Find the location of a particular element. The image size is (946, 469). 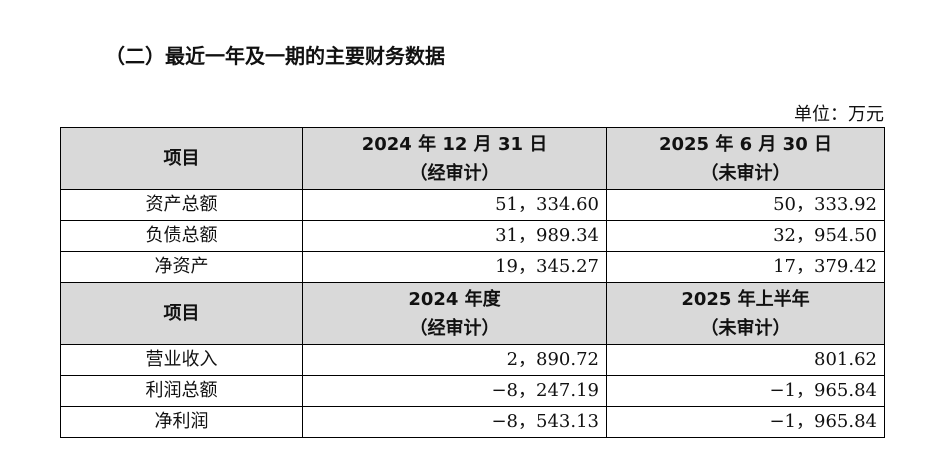

table-row: 净资产 19，345.27 17，379.42 is located at coordinates (472, 267).